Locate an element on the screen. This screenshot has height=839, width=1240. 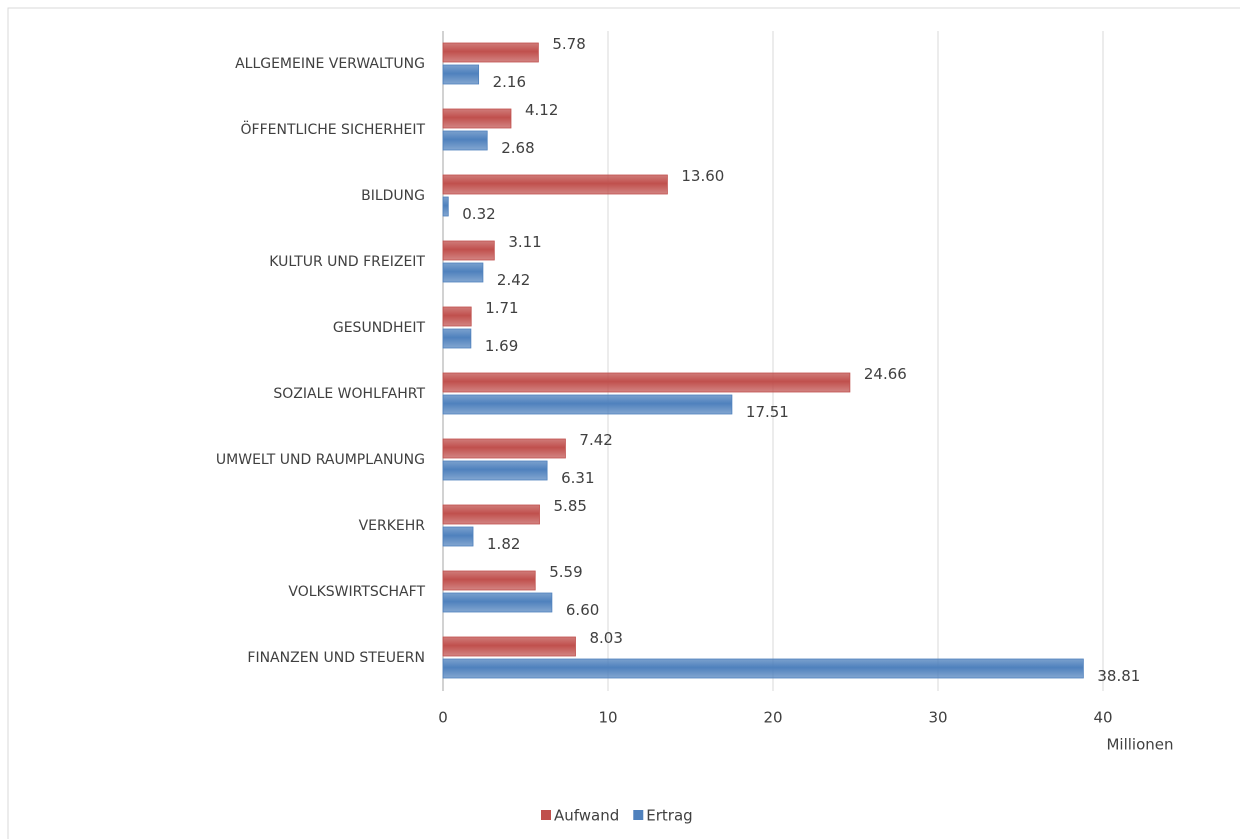
data-label: 3.11 is located at coordinates (524, 242).